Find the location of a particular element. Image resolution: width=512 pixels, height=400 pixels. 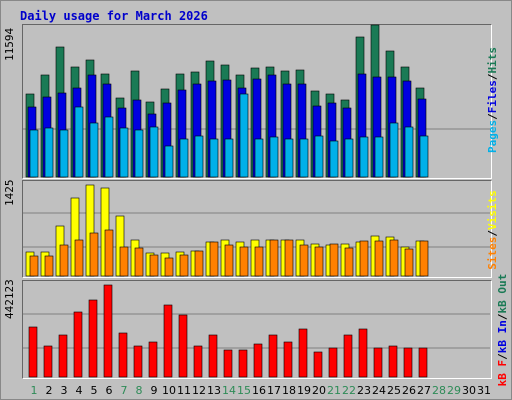

legend-panel1: Pages/Files/Hits is located at coordinates (493, 100).